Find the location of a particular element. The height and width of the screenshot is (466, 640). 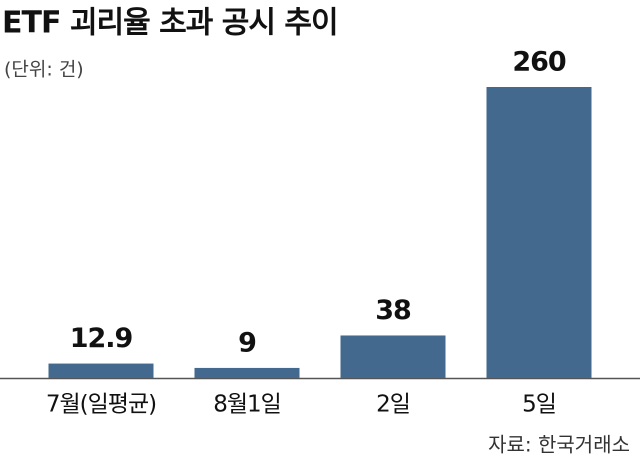

chart-subtitle: (단위: 건) is located at coordinates (44, 70).